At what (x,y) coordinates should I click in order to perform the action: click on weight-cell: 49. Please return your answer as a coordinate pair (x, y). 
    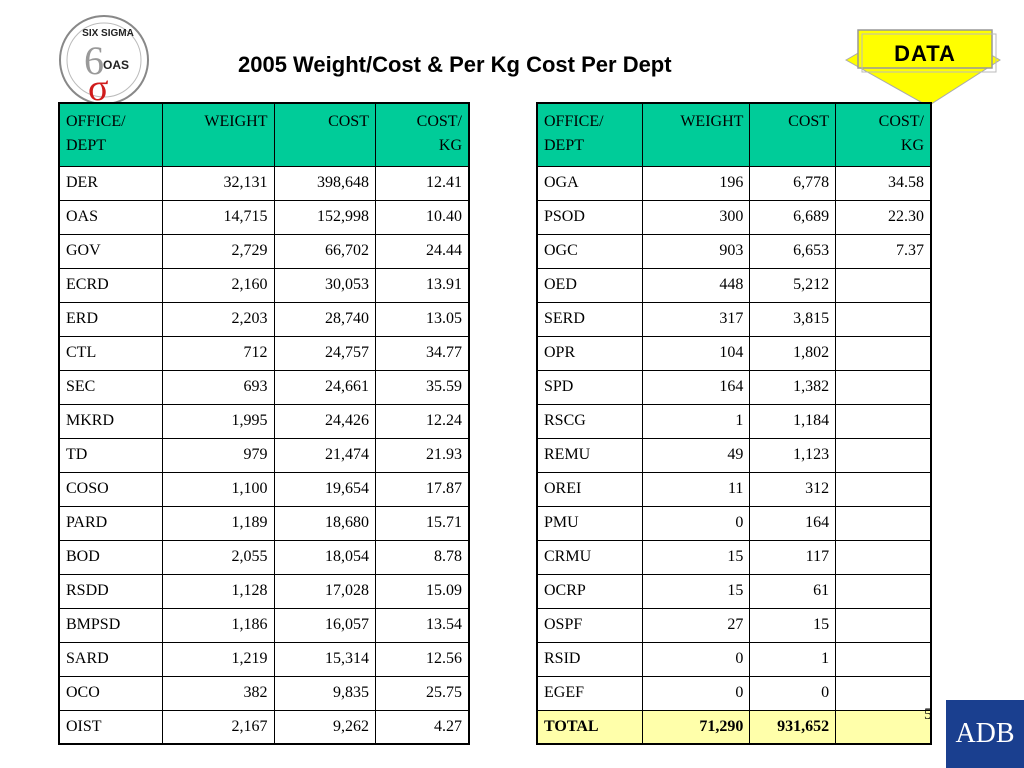
    Looking at the image, I should click on (696, 455).